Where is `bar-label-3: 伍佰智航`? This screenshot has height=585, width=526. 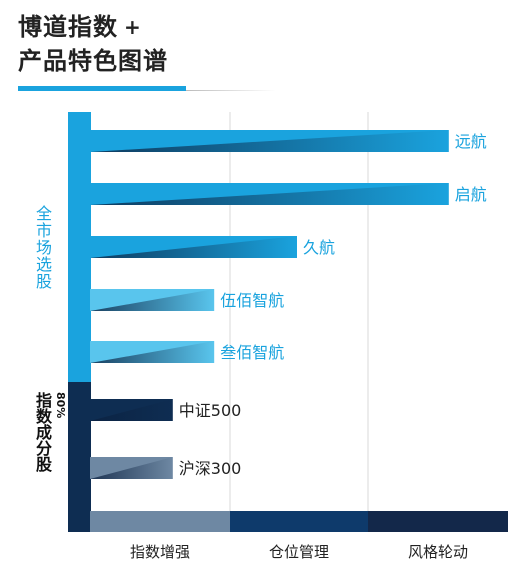 bar-label-3: 伍佰智航 is located at coordinates (252, 300).